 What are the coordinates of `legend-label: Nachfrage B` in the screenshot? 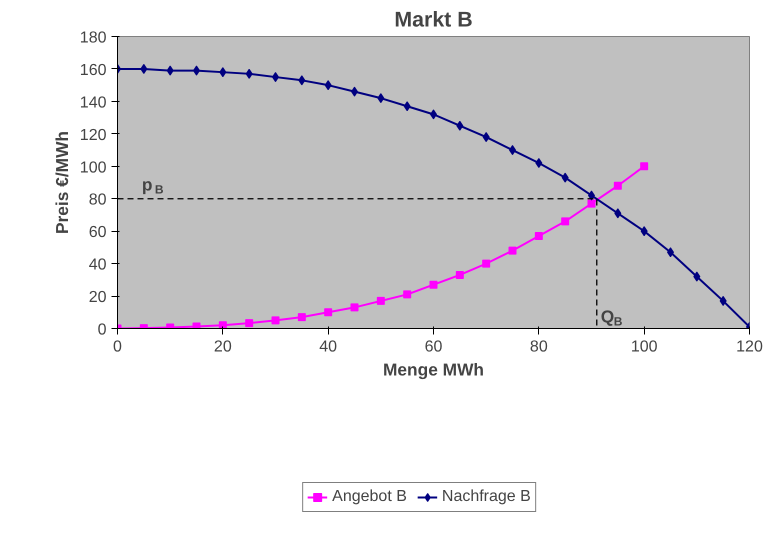 It's located at (486, 497).